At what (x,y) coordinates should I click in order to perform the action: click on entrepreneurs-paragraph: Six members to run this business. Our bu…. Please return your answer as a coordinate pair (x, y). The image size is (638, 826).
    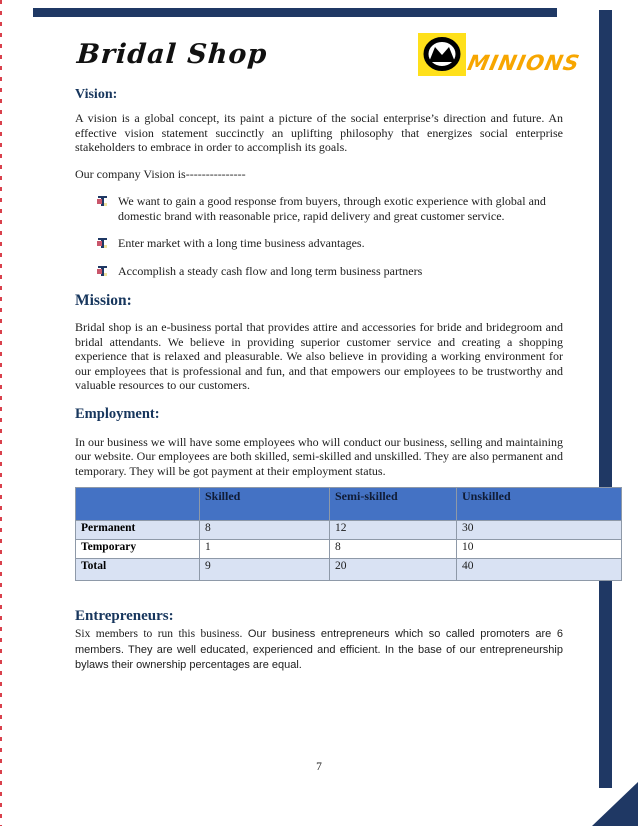
    Looking at the image, I should click on (319, 650).